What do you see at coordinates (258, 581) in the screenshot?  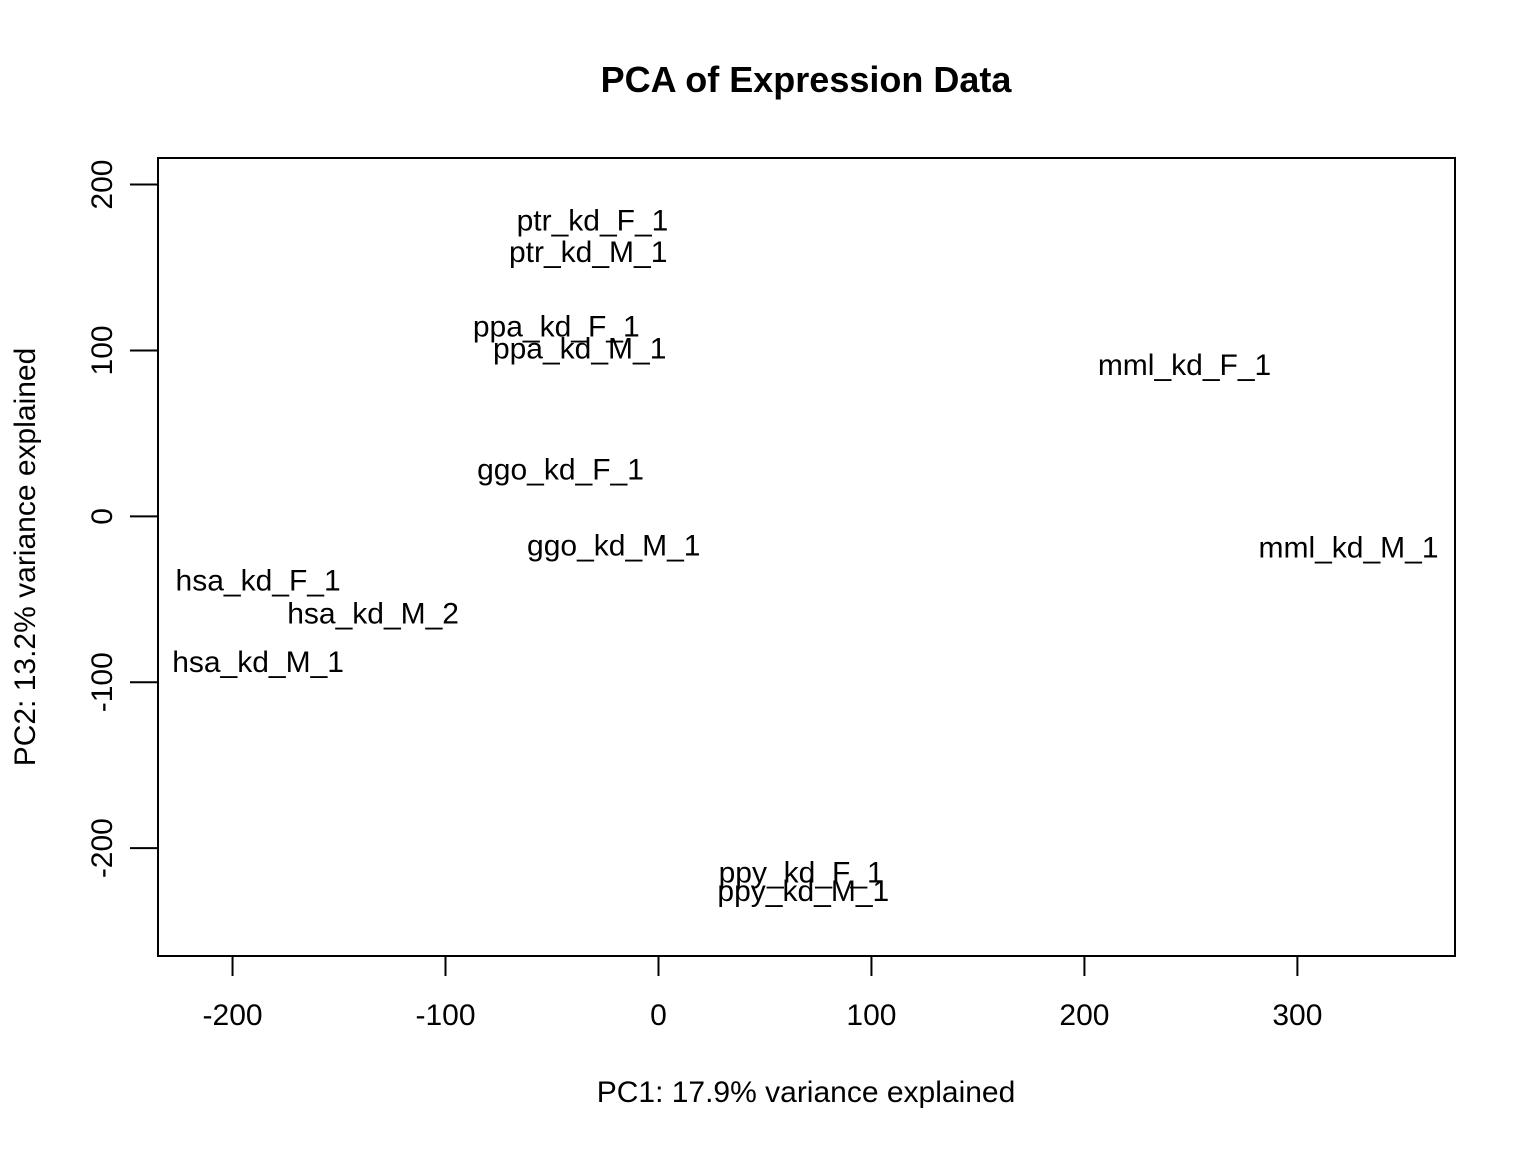 I see `point-label: hsa_kd_F_1` at bounding box center [258, 581].